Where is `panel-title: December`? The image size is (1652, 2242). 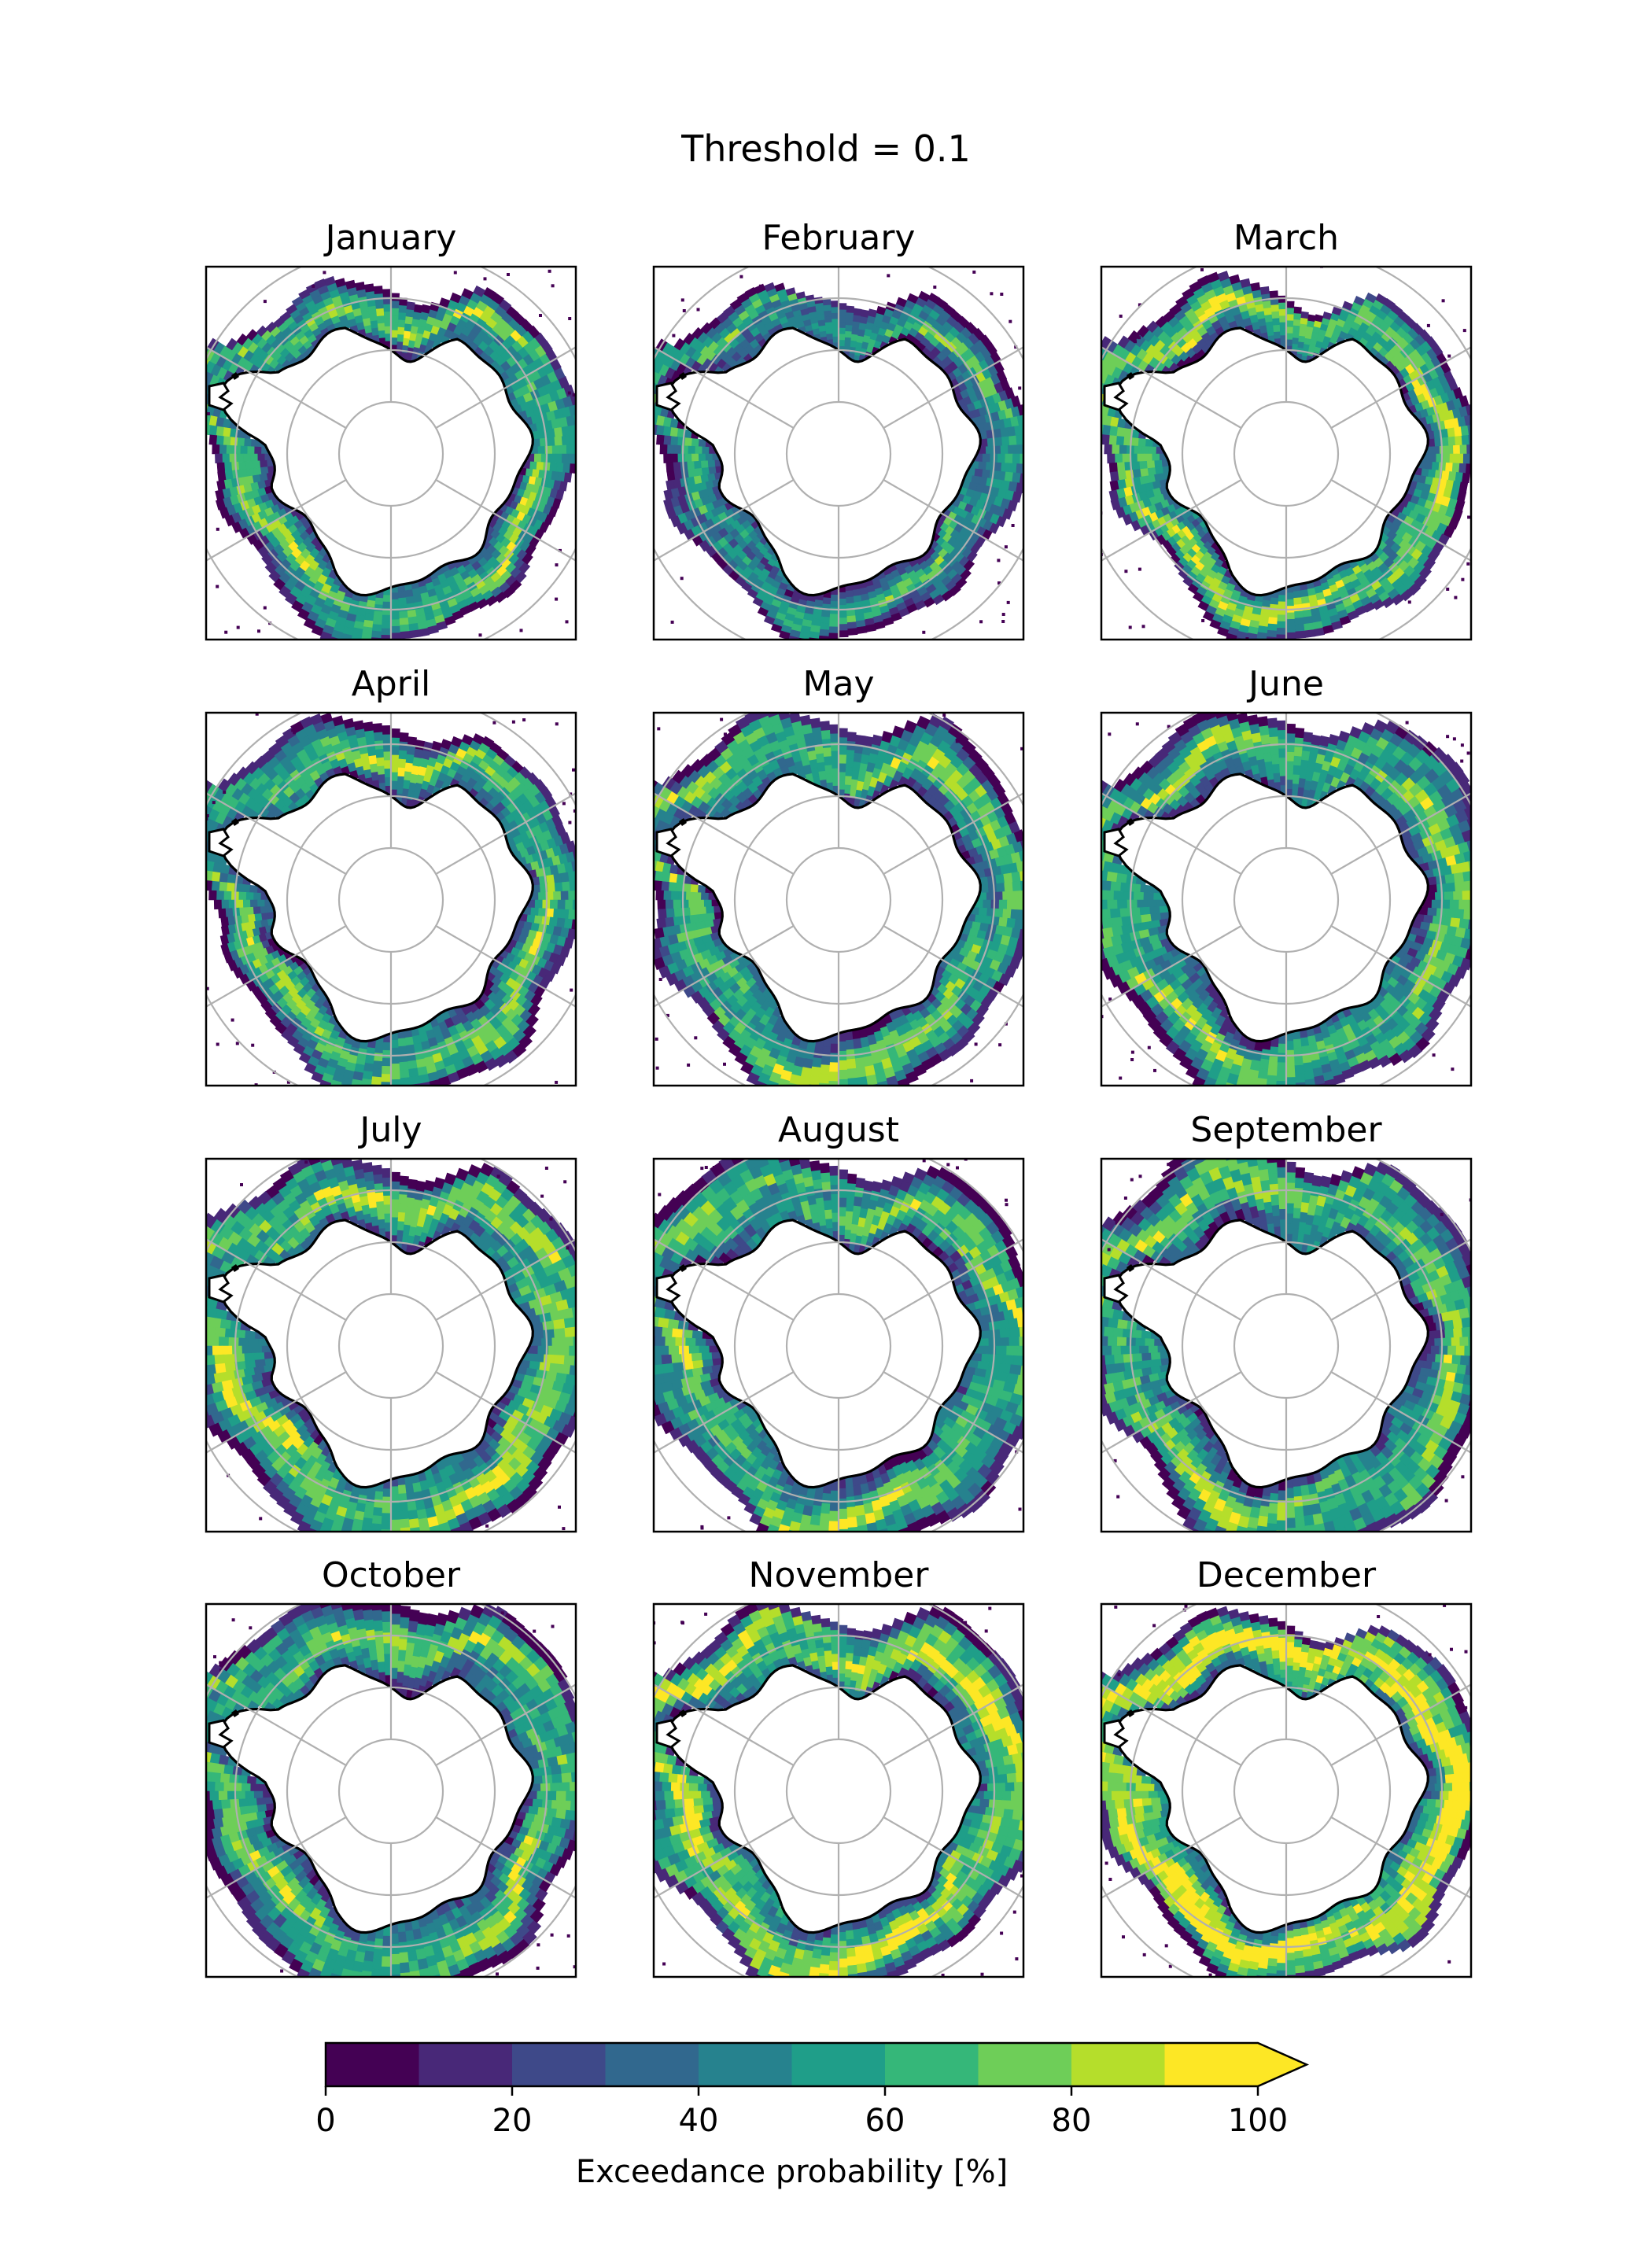 panel-title: December is located at coordinates (1287, 1575).